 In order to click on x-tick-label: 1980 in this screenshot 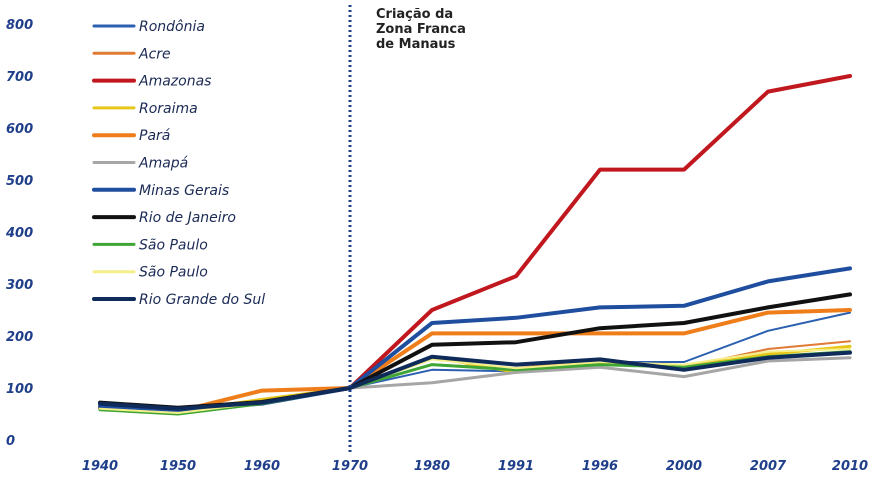, I will do `click(432, 466)`.